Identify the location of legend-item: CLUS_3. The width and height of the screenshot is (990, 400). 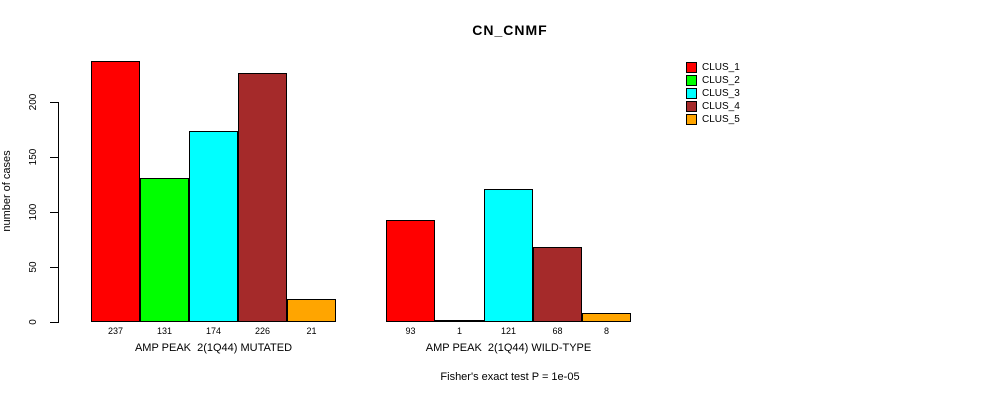
(713, 93).